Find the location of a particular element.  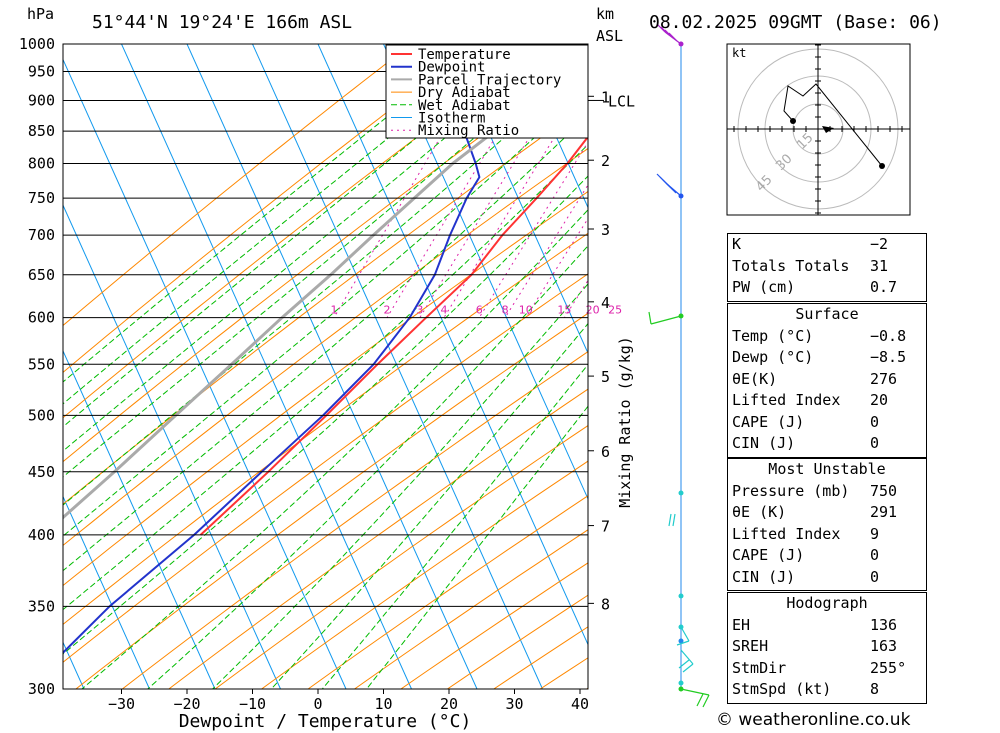

mixing-ratio-label: 15 is located at coordinates (564, 310).